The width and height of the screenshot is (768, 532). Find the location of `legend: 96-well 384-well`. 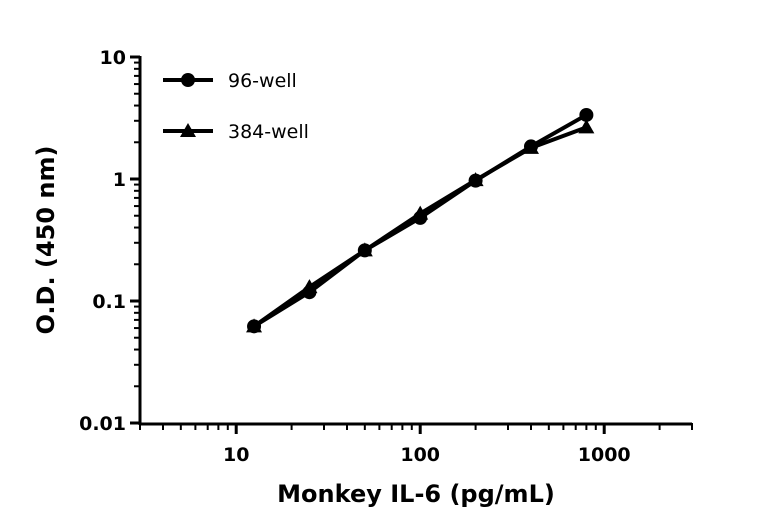

legend: 96-well 384-well is located at coordinates (236, 106).